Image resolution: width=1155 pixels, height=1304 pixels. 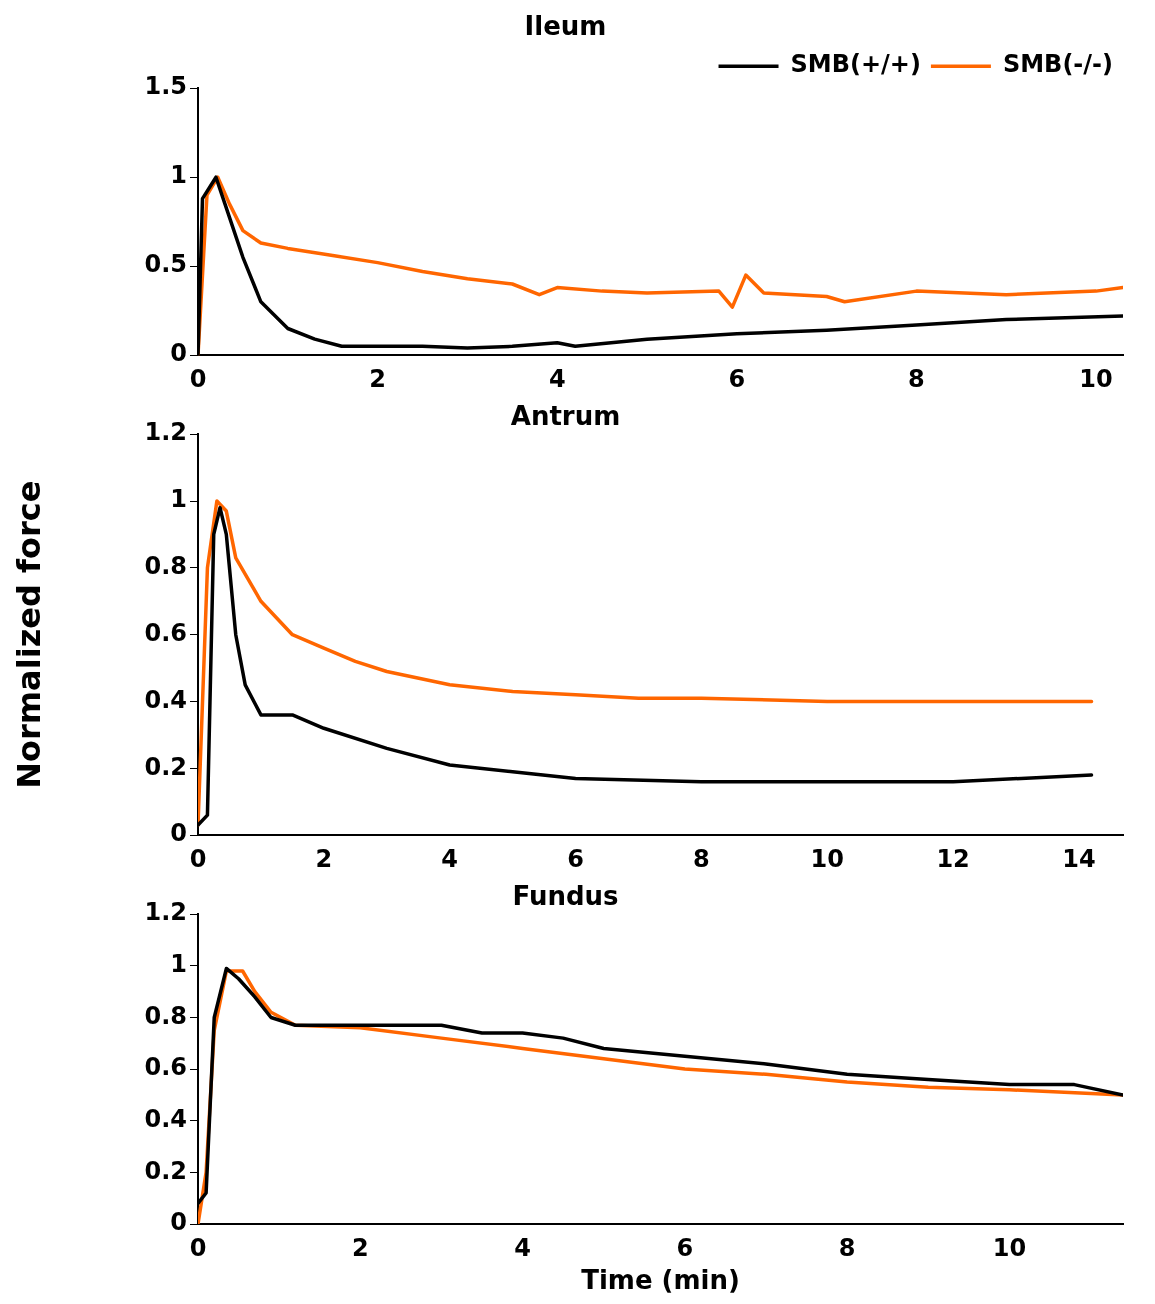 What do you see at coordinates (165, 264) in the screenshot?
I see `y-tick-label: 0.5` at bounding box center [165, 264].